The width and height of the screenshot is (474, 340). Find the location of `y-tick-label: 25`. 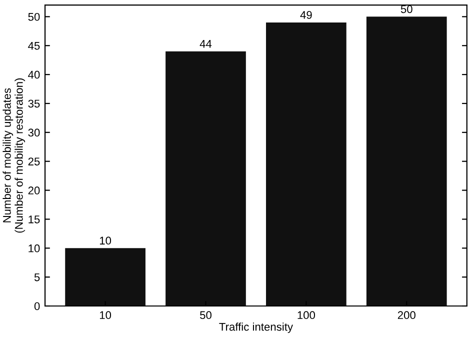

y-tick-label: 25 is located at coordinates (34, 162).